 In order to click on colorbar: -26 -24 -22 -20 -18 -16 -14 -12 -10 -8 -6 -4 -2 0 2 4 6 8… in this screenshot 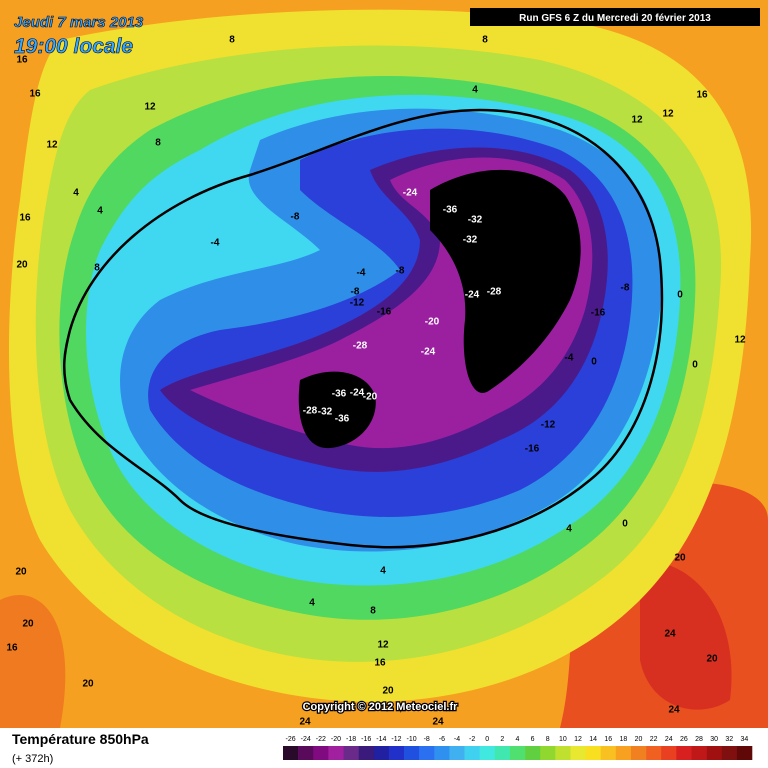, I will do `click(518, 748)`.